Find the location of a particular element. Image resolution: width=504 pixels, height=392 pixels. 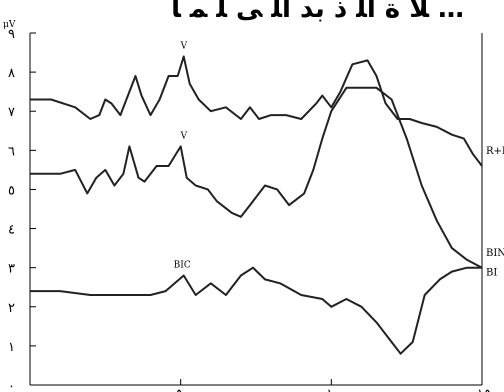

x-tick-label: ١٥ is located at coordinates (484, 389).